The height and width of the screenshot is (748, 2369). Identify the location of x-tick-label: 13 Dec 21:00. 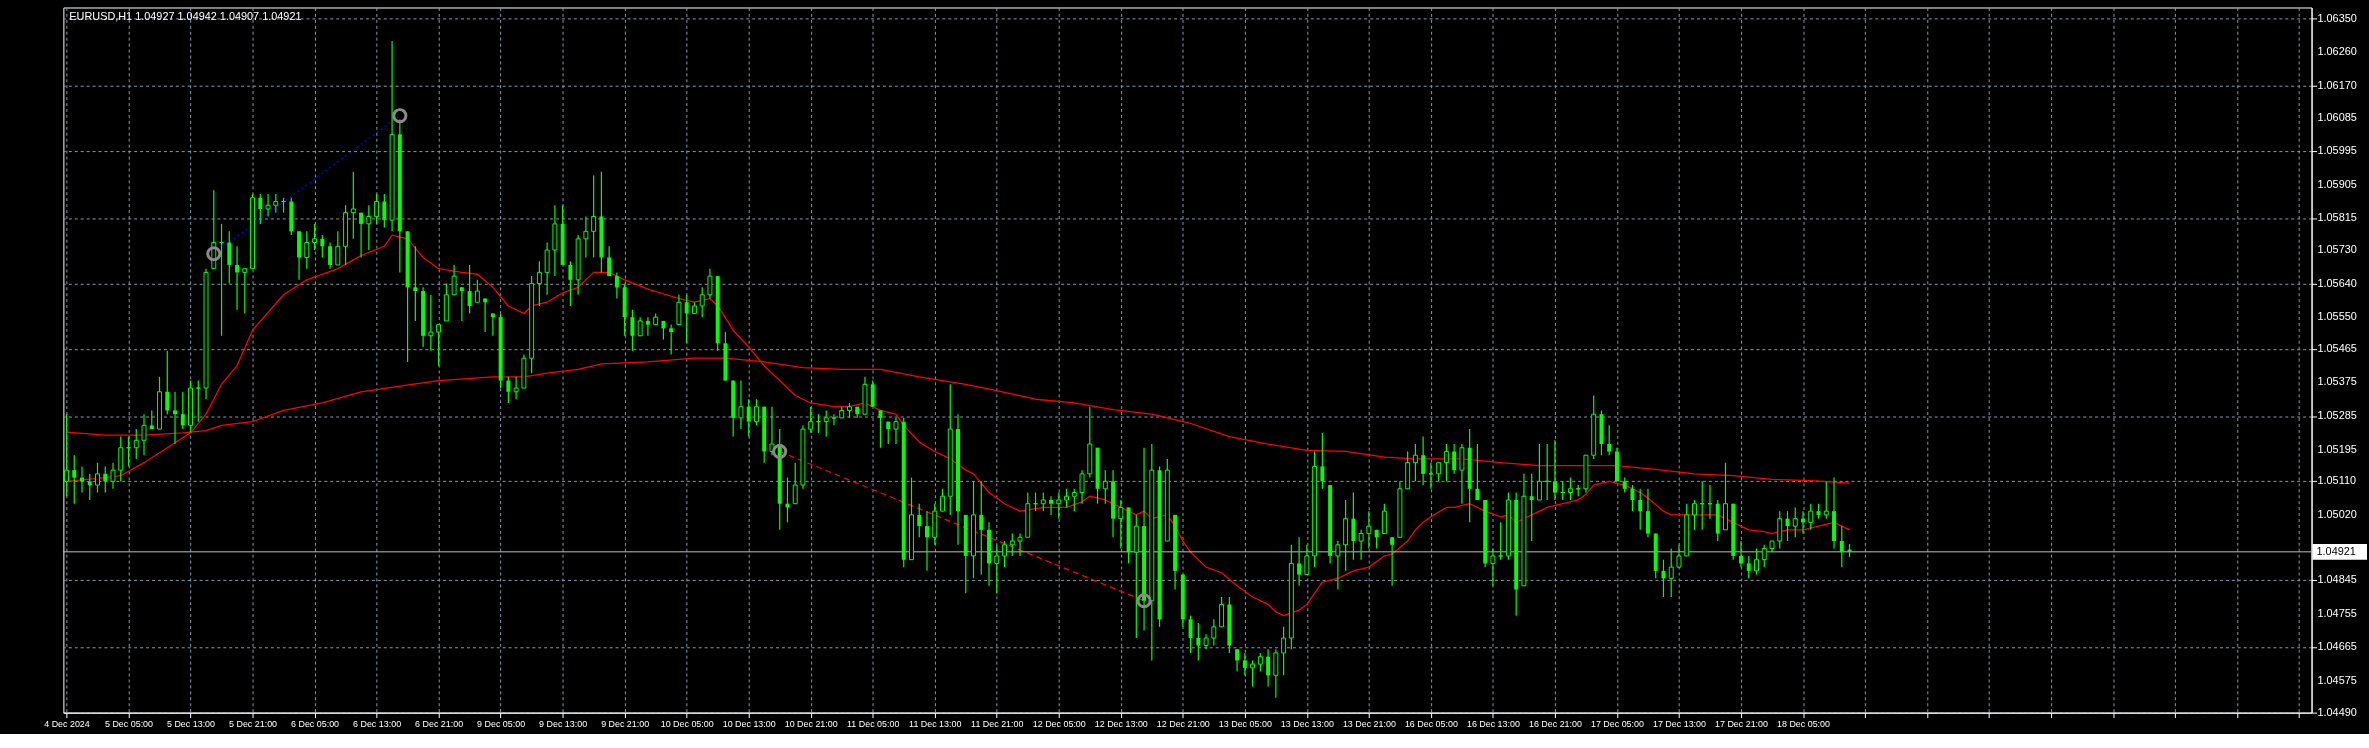
(1369, 724).